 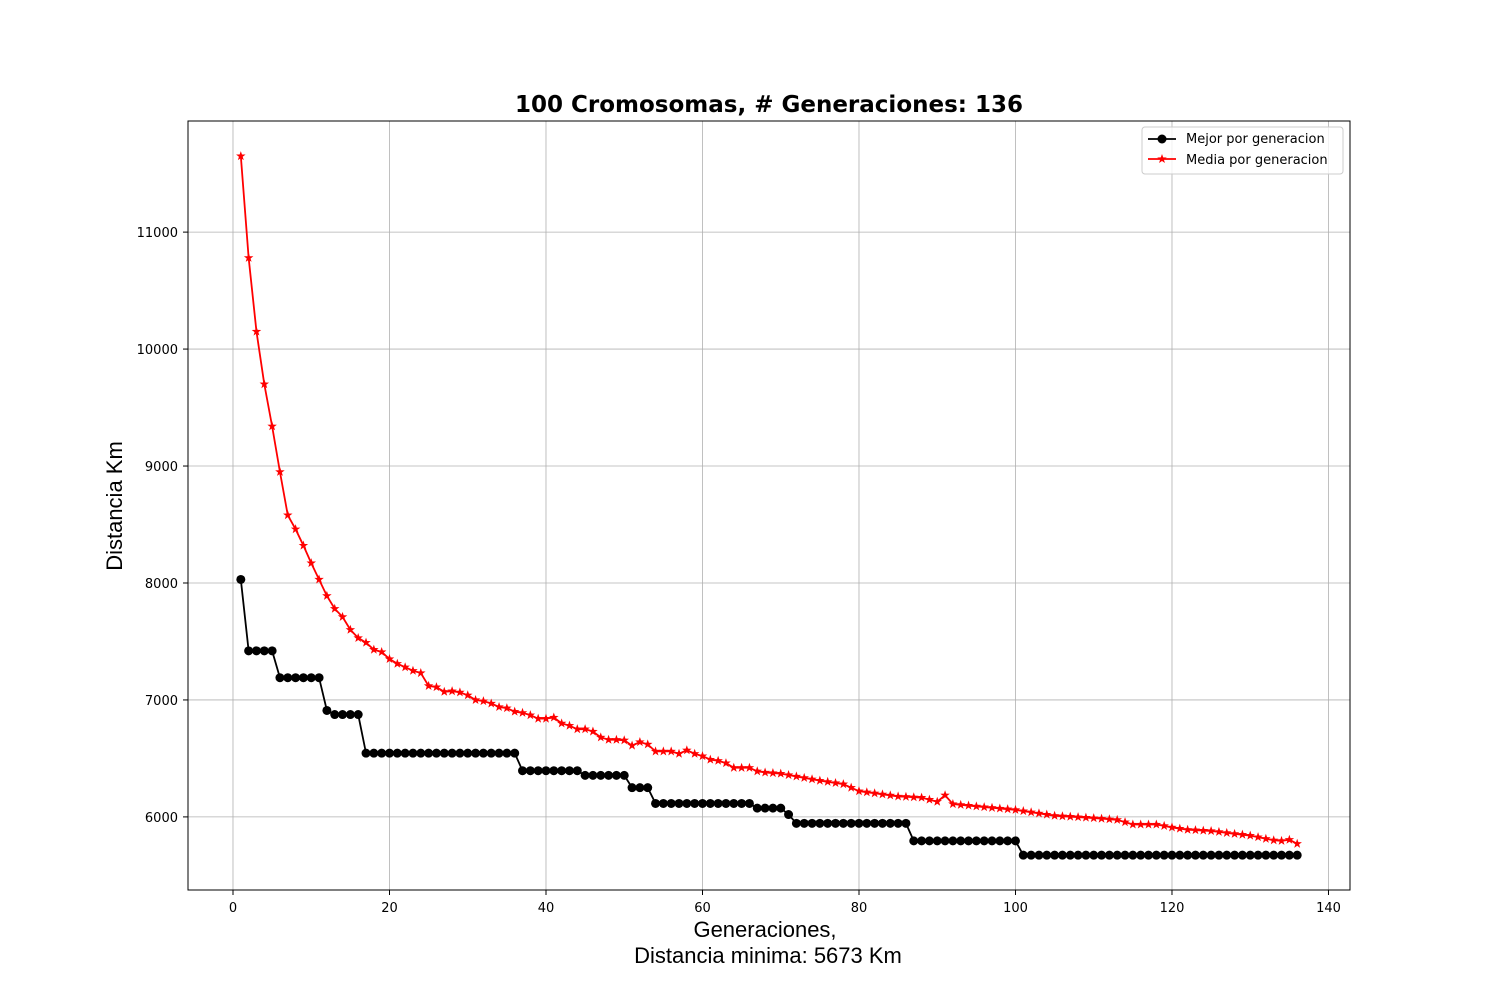 What do you see at coordinates (1242, 150) in the screenshot?
I see `legend-box` at bounding box center [1242, 150].